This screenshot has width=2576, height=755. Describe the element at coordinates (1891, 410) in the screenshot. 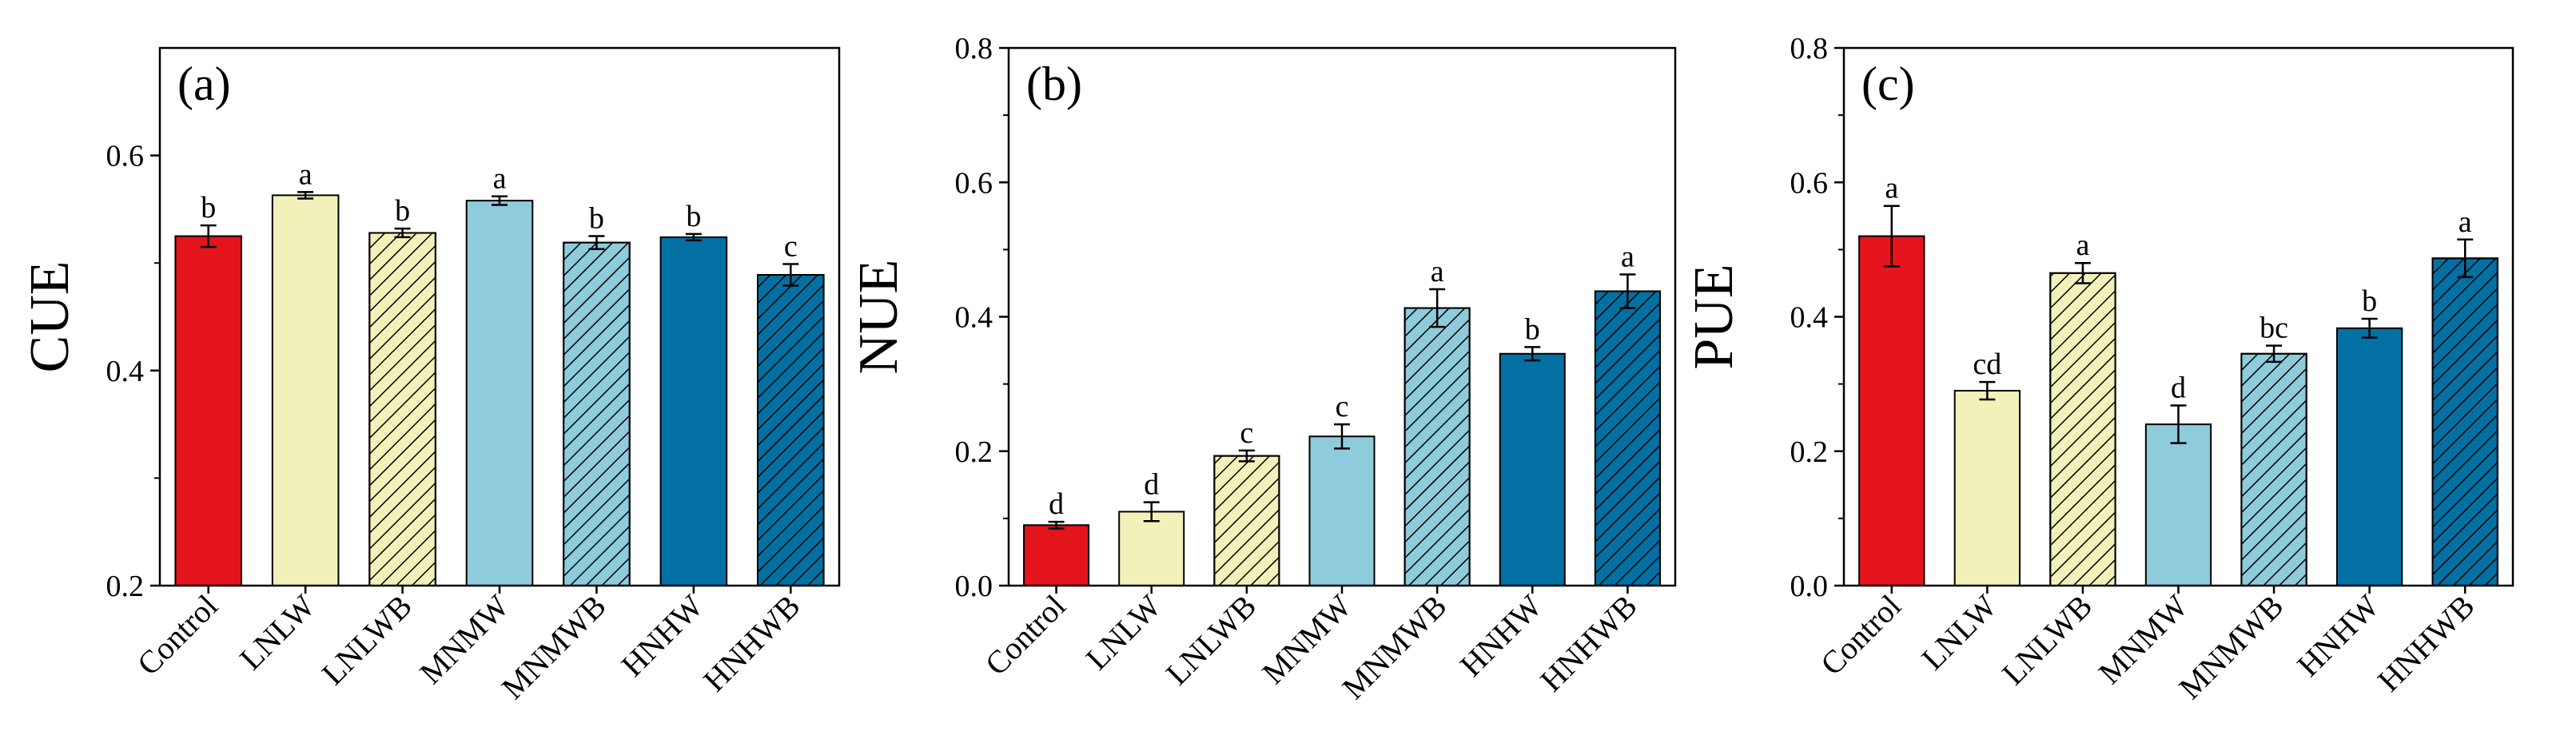

I see `bar-control` at that location.